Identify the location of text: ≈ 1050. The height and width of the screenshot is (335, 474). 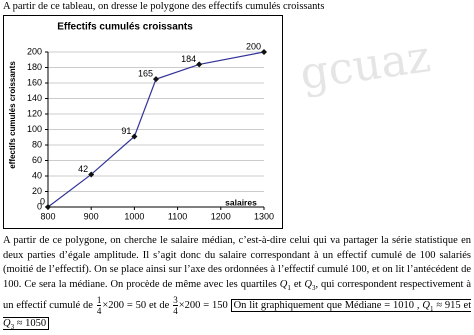
(31, 324).